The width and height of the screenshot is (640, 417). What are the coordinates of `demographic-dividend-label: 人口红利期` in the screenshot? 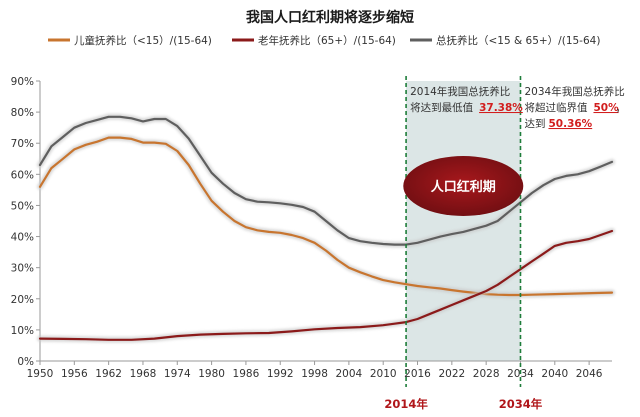 It's located at (463, 187).